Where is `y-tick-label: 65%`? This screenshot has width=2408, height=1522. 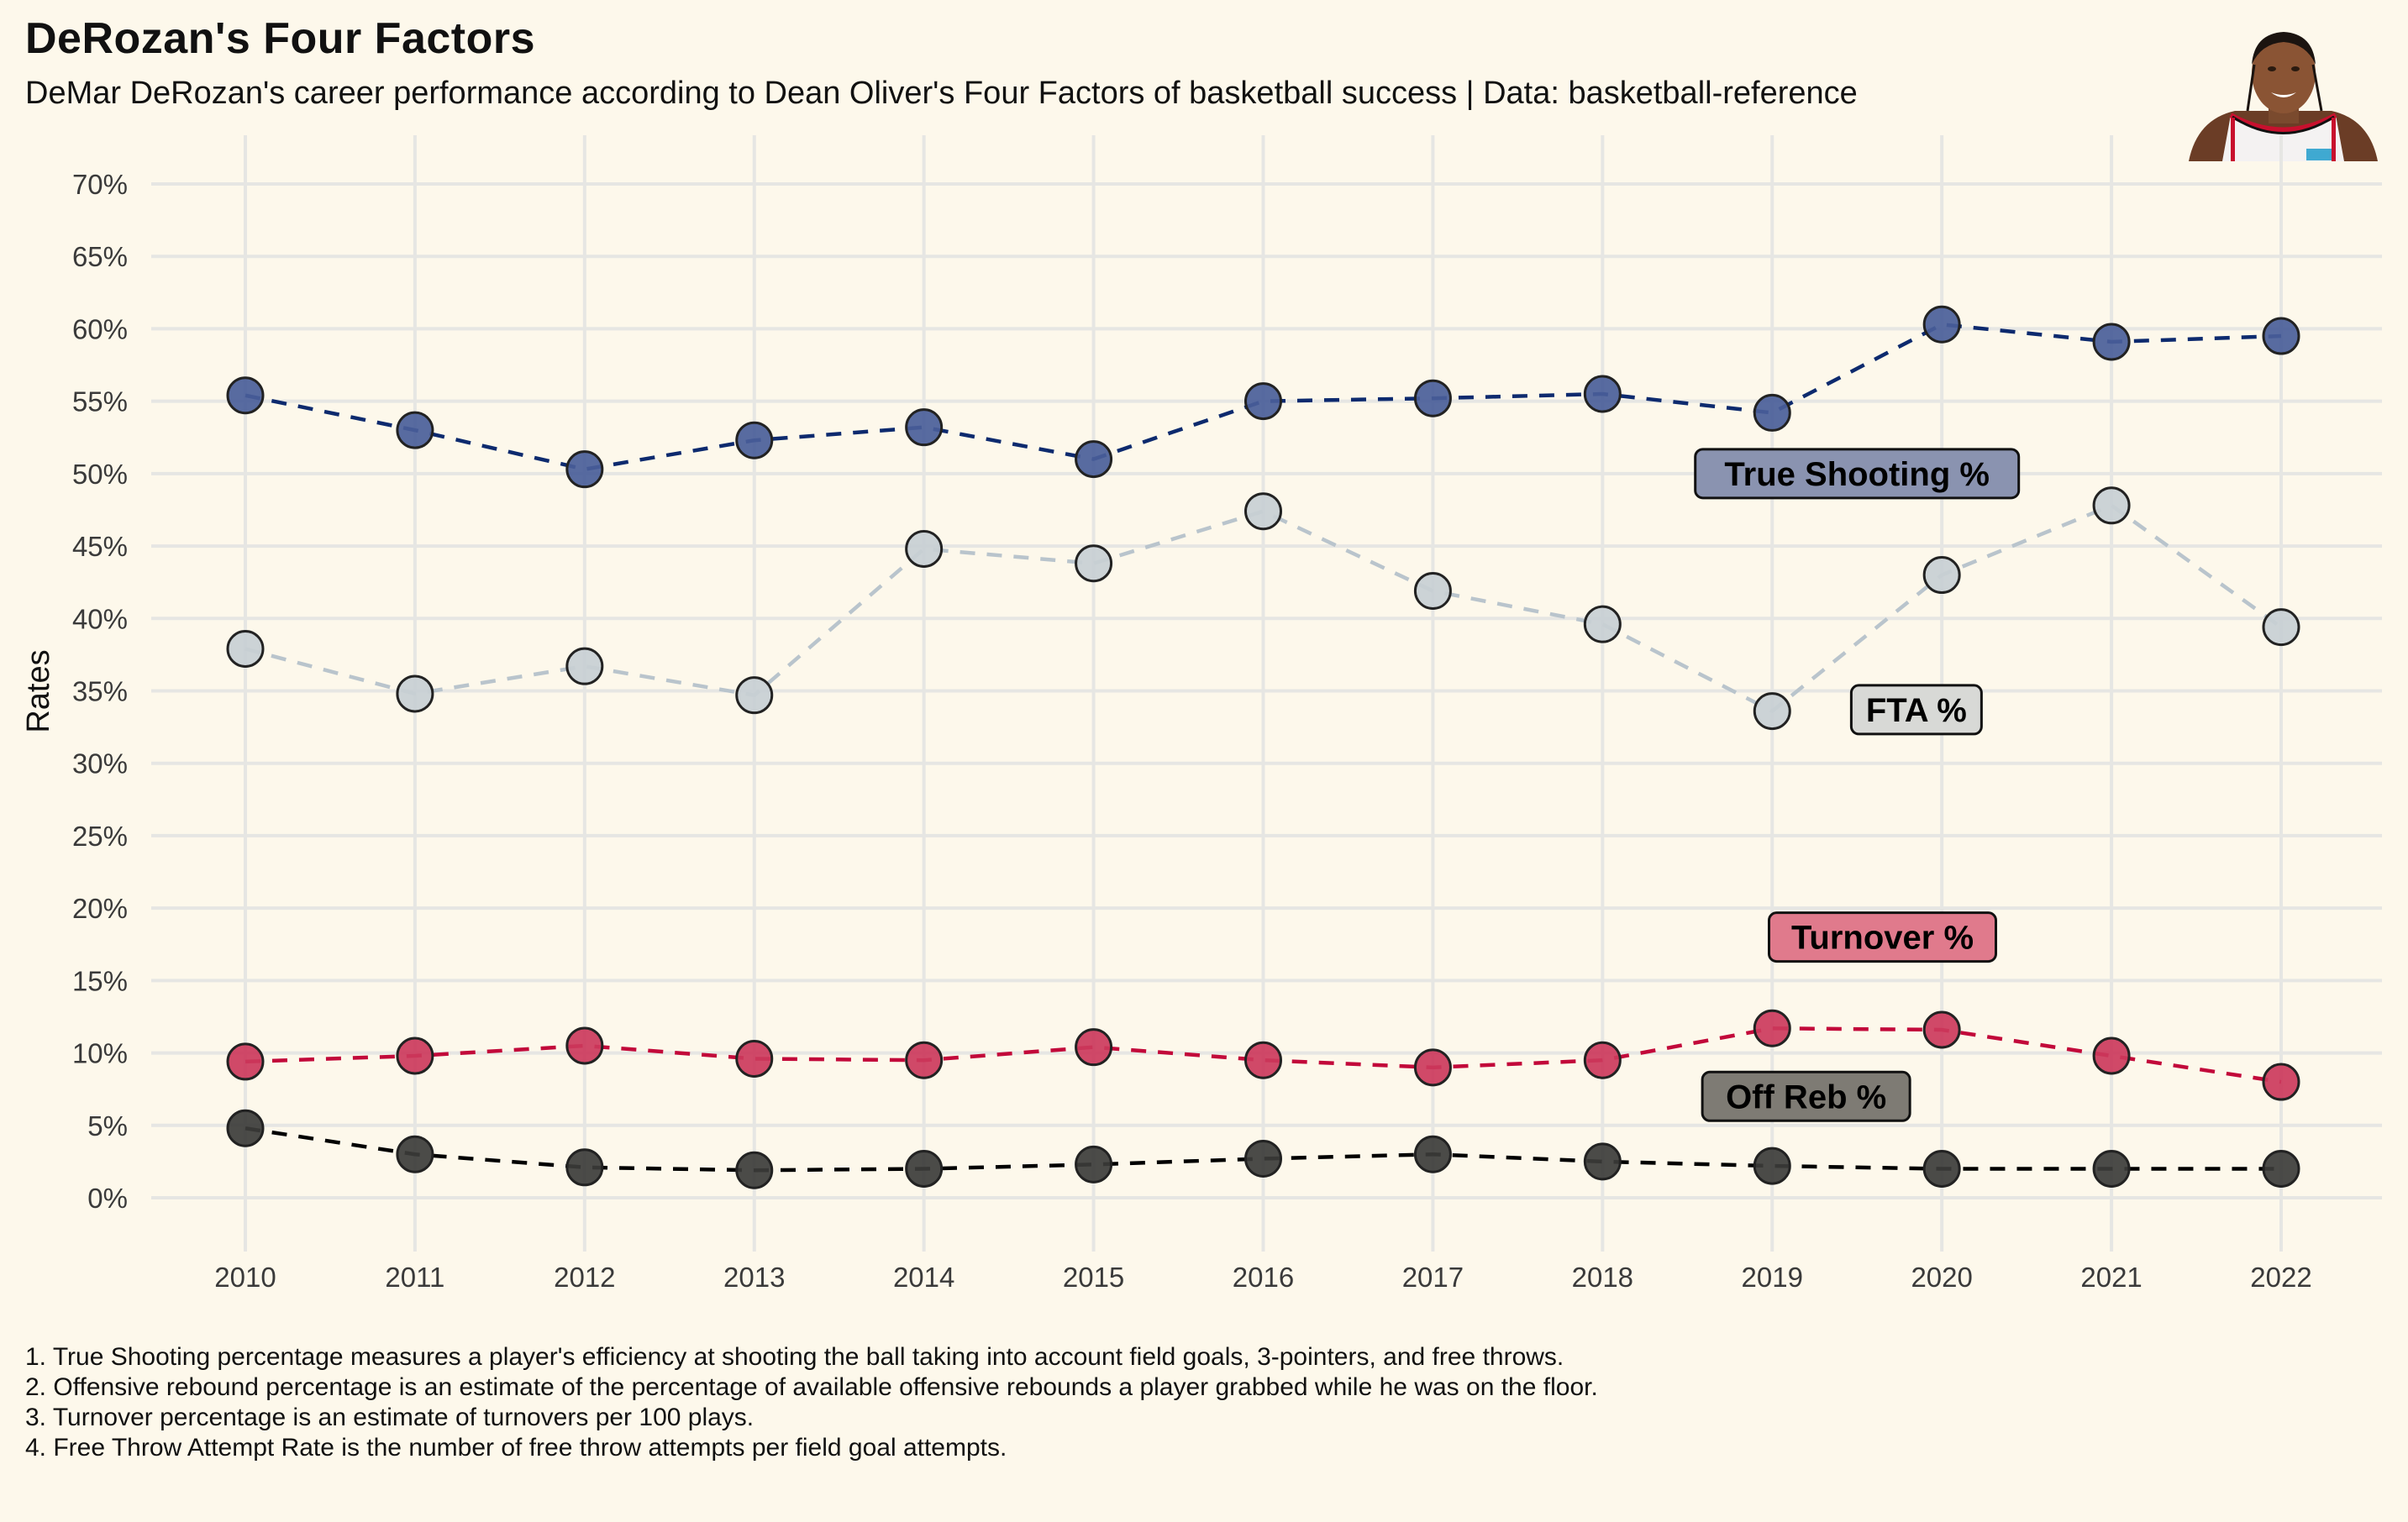 y-tick-label: 65% is located at coordinates (100, 256).